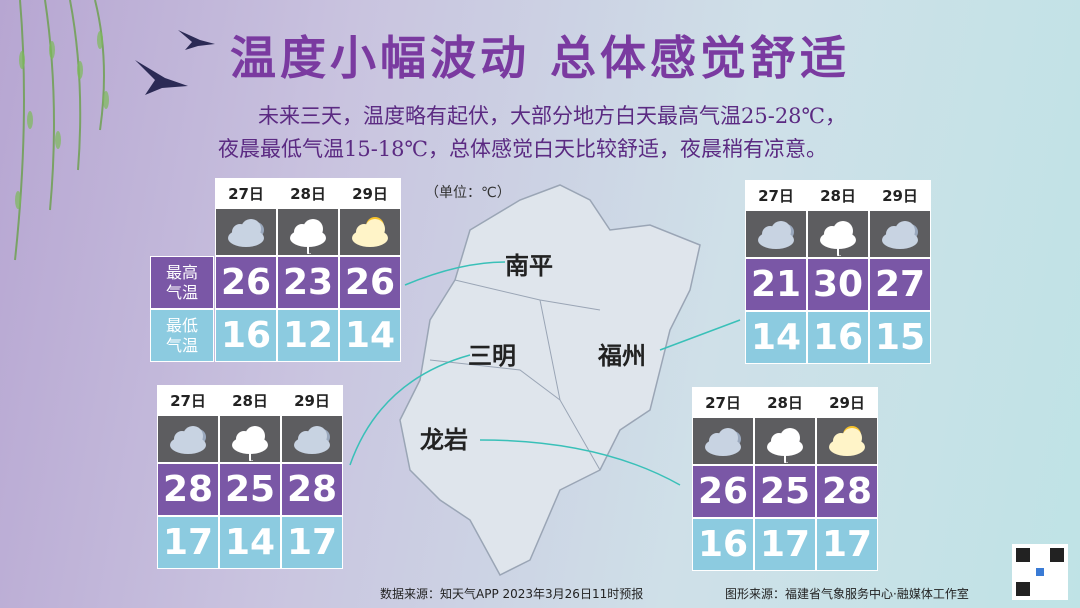 The width and height of the screenshot is (1080, 608). I want to click on subtitle: 夜晨最低气温15-18℃，总体感觉白天比较舒适，夜晨稍有凉意。, so click(523, 149).